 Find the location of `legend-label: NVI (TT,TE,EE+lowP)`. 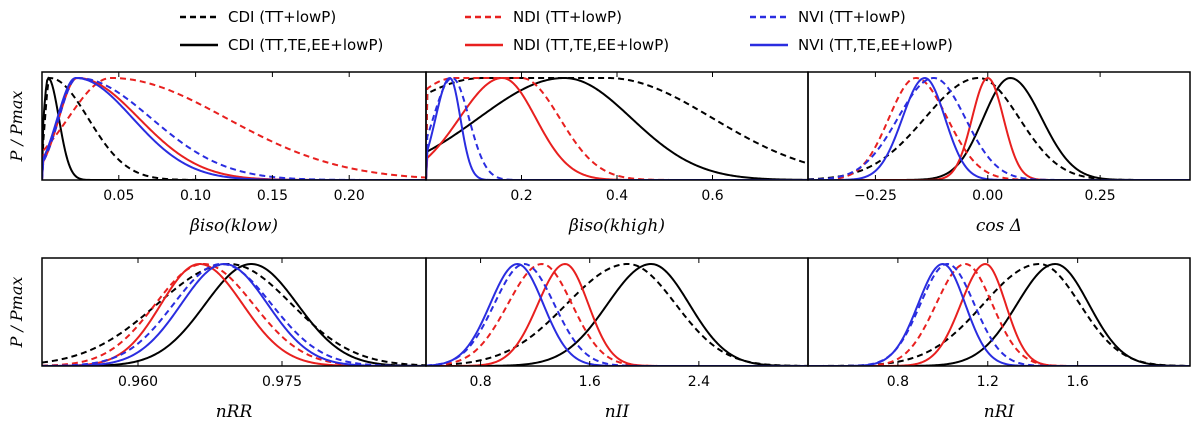

legend-label: NVI (TT,TE,EE+lowP) is located at coordinates (875, 45).